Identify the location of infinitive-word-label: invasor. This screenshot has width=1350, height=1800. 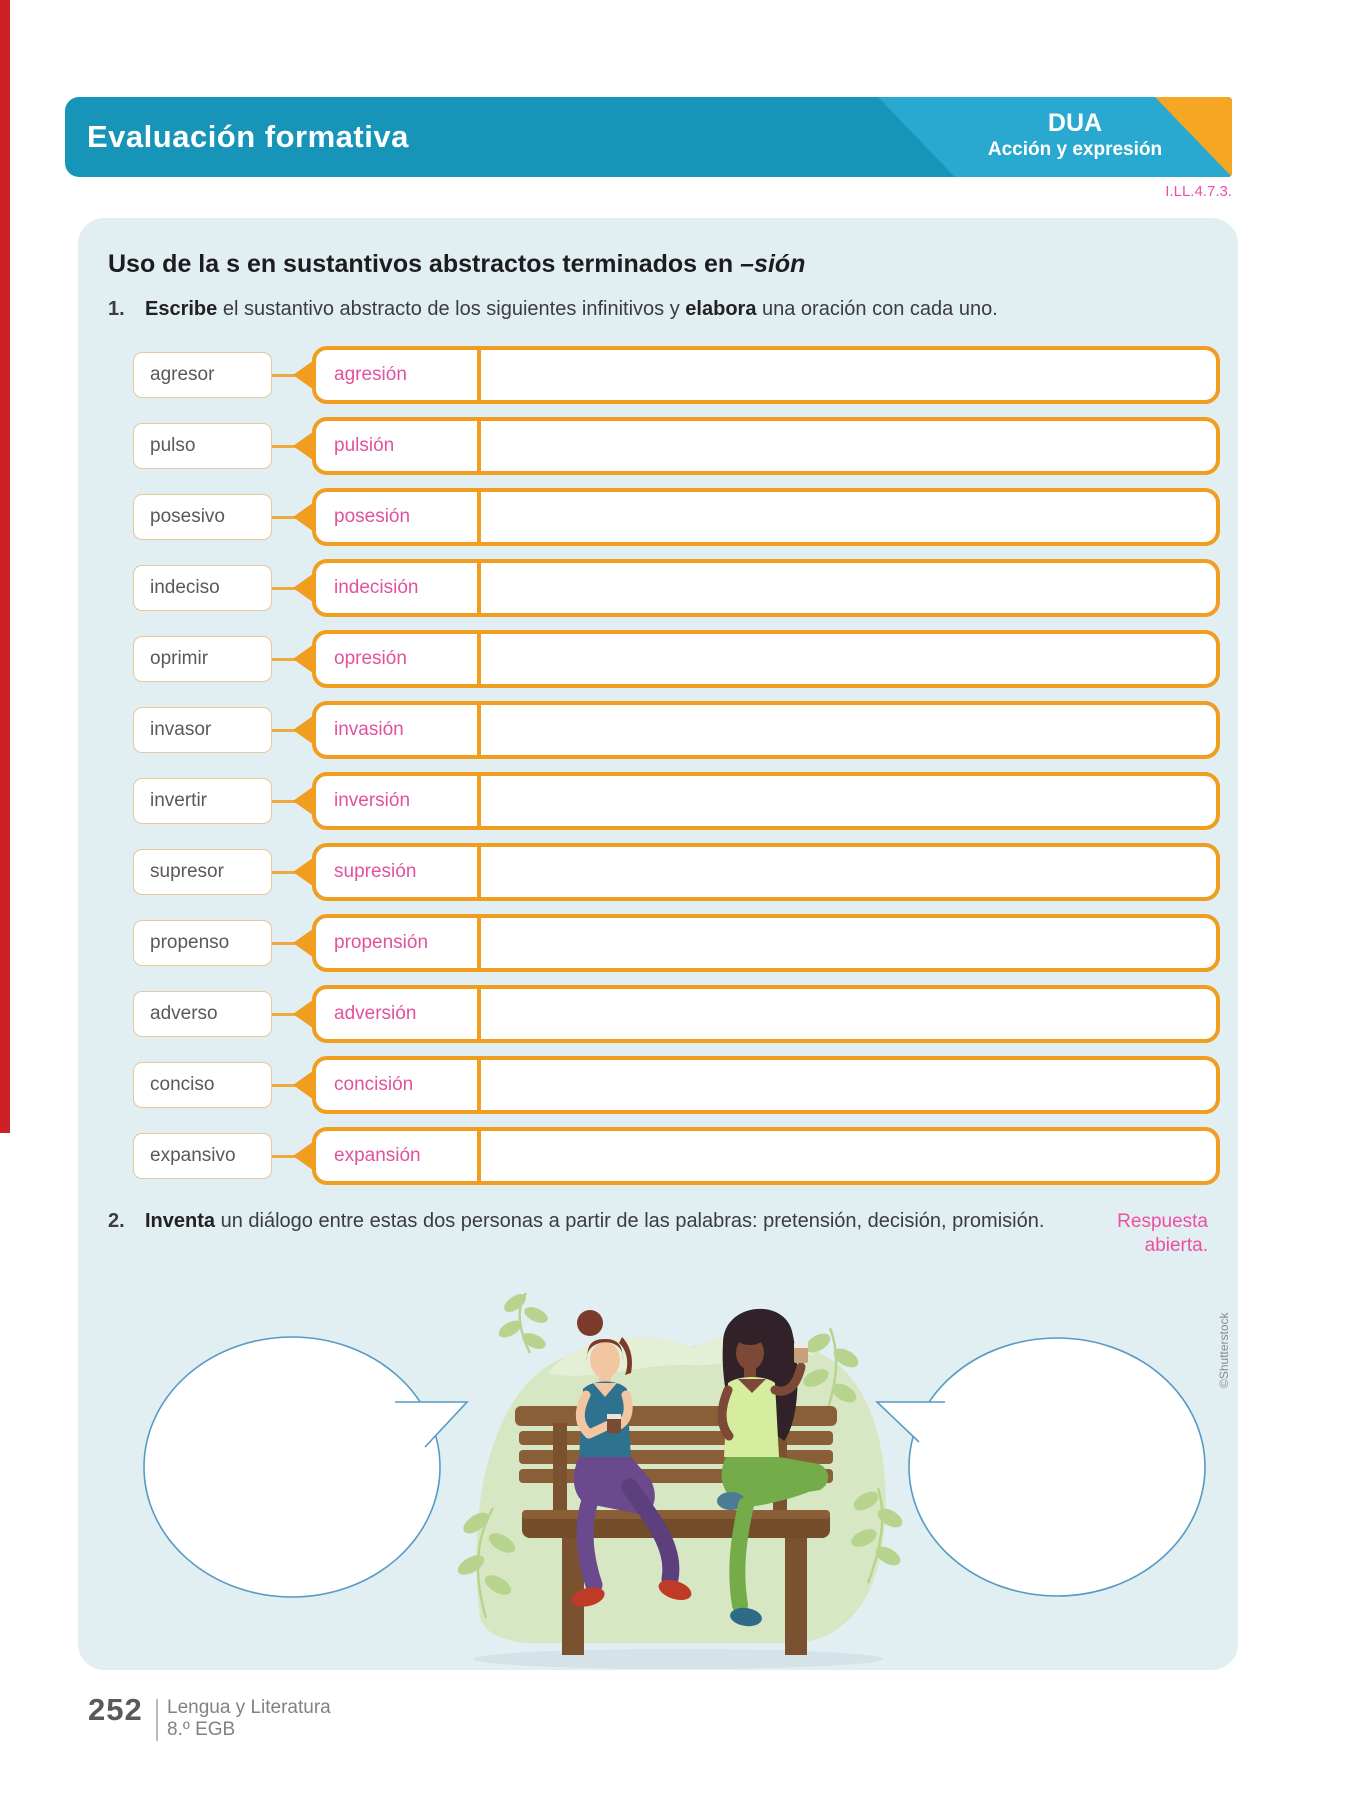
(181, 729).